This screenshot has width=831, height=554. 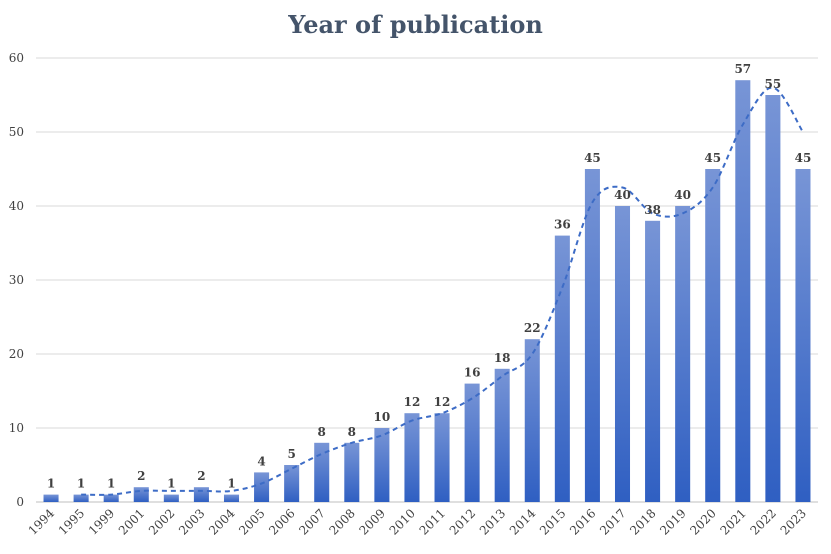 What do you see at coordinates (742, 69) in the screenshot?
I see `data-label-2021: 57` at bounding box center [742, 69].